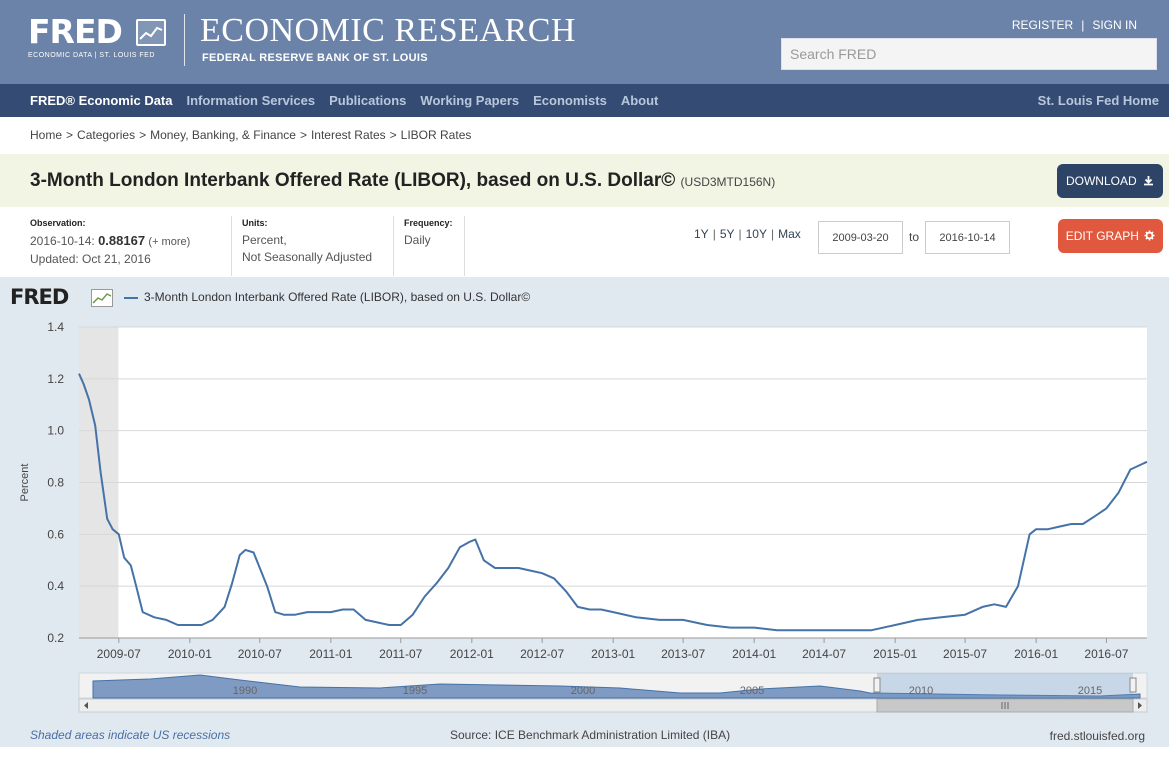 This screenshot has height=758, width=1169. What do you see at coordinates (701, 234) in the screenshot?
I see `range-1y: 1Y` at bounding box center [701, 234].